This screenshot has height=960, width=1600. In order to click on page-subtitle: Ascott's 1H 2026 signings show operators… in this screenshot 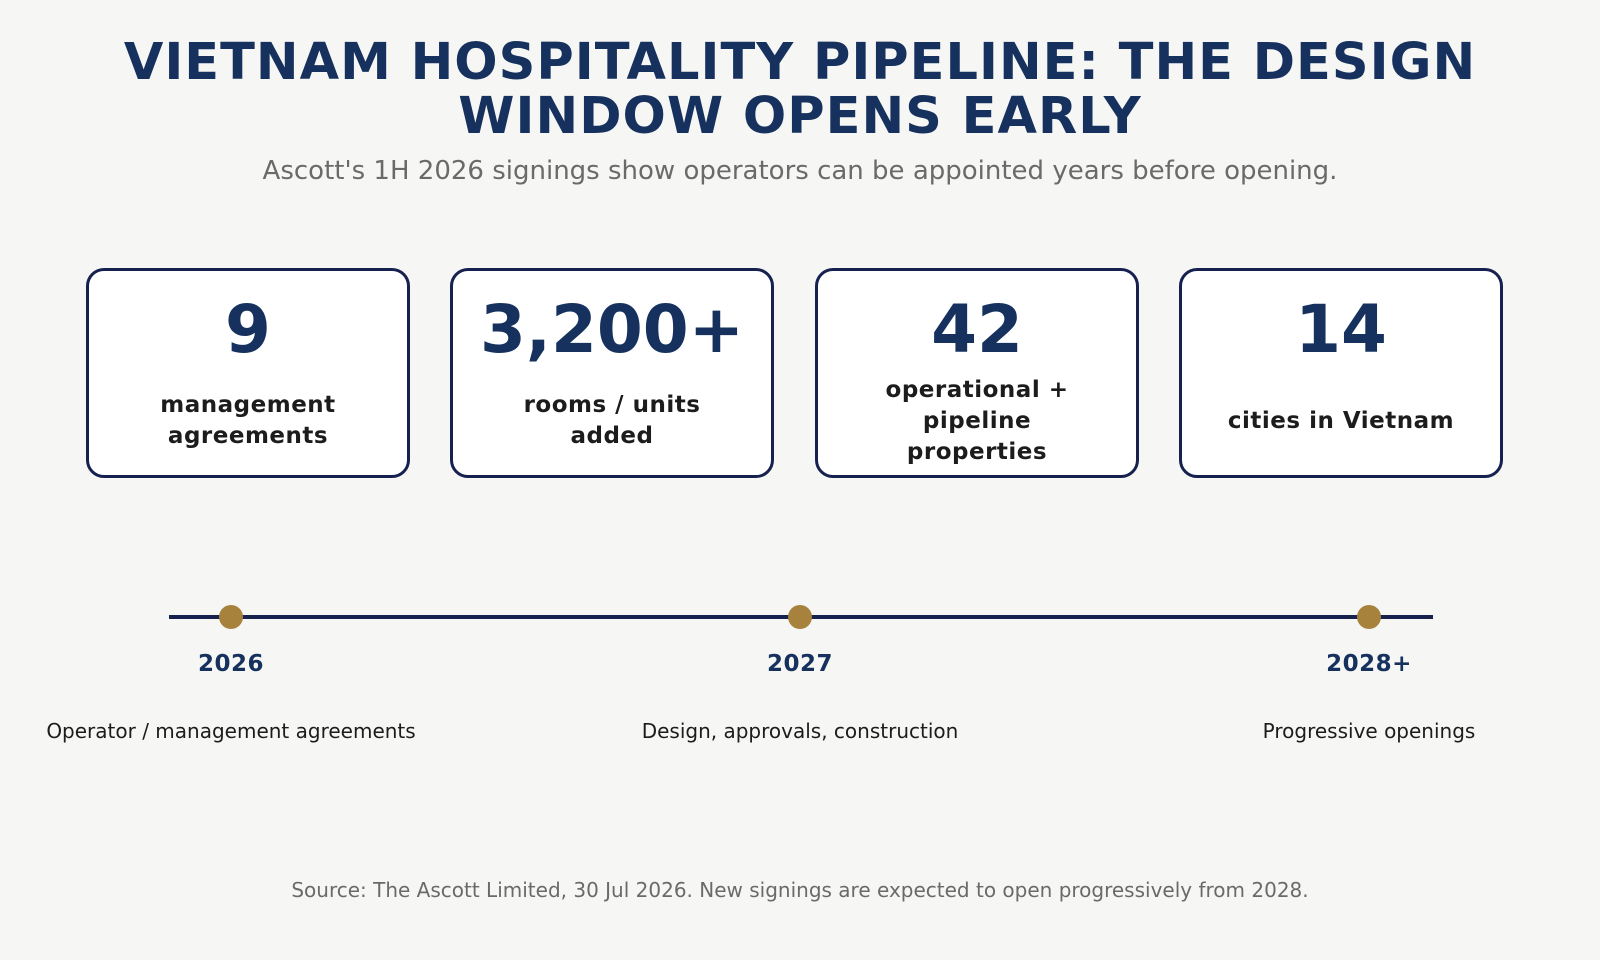, I will do `click(800, 171)`.